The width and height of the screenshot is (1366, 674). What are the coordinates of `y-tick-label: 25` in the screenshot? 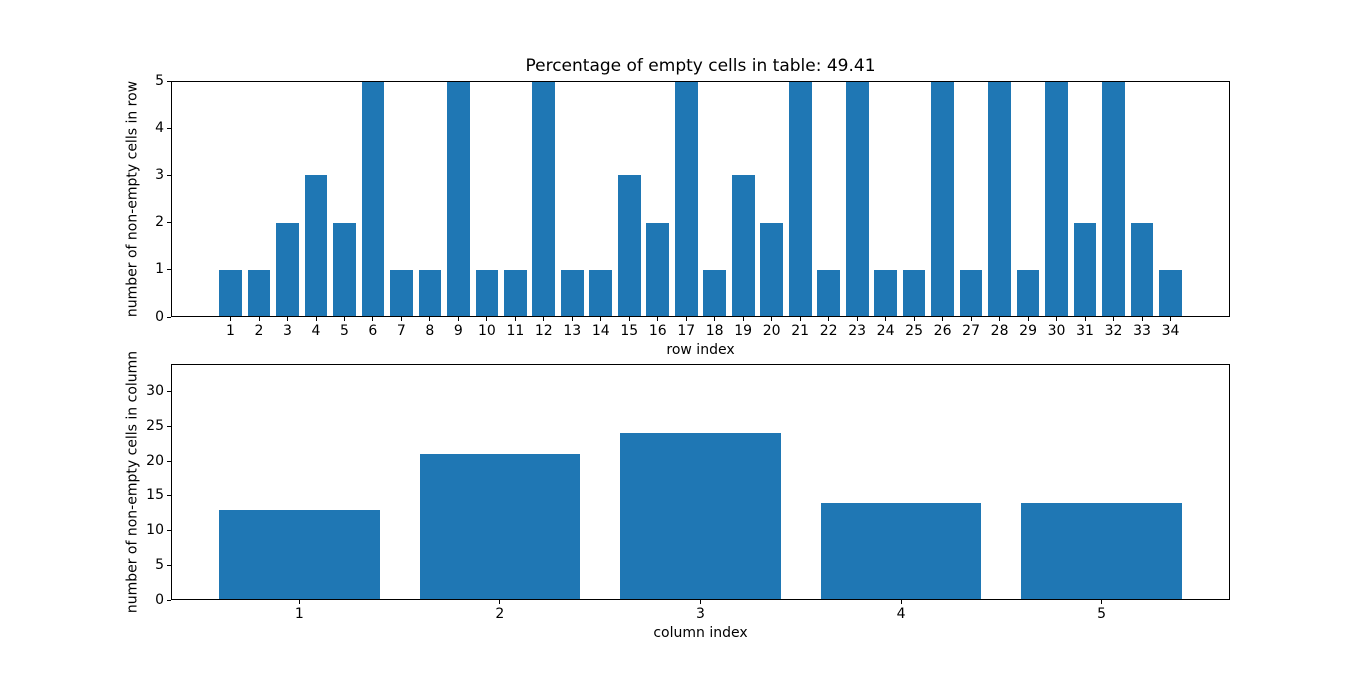 It's located at (155, 426).